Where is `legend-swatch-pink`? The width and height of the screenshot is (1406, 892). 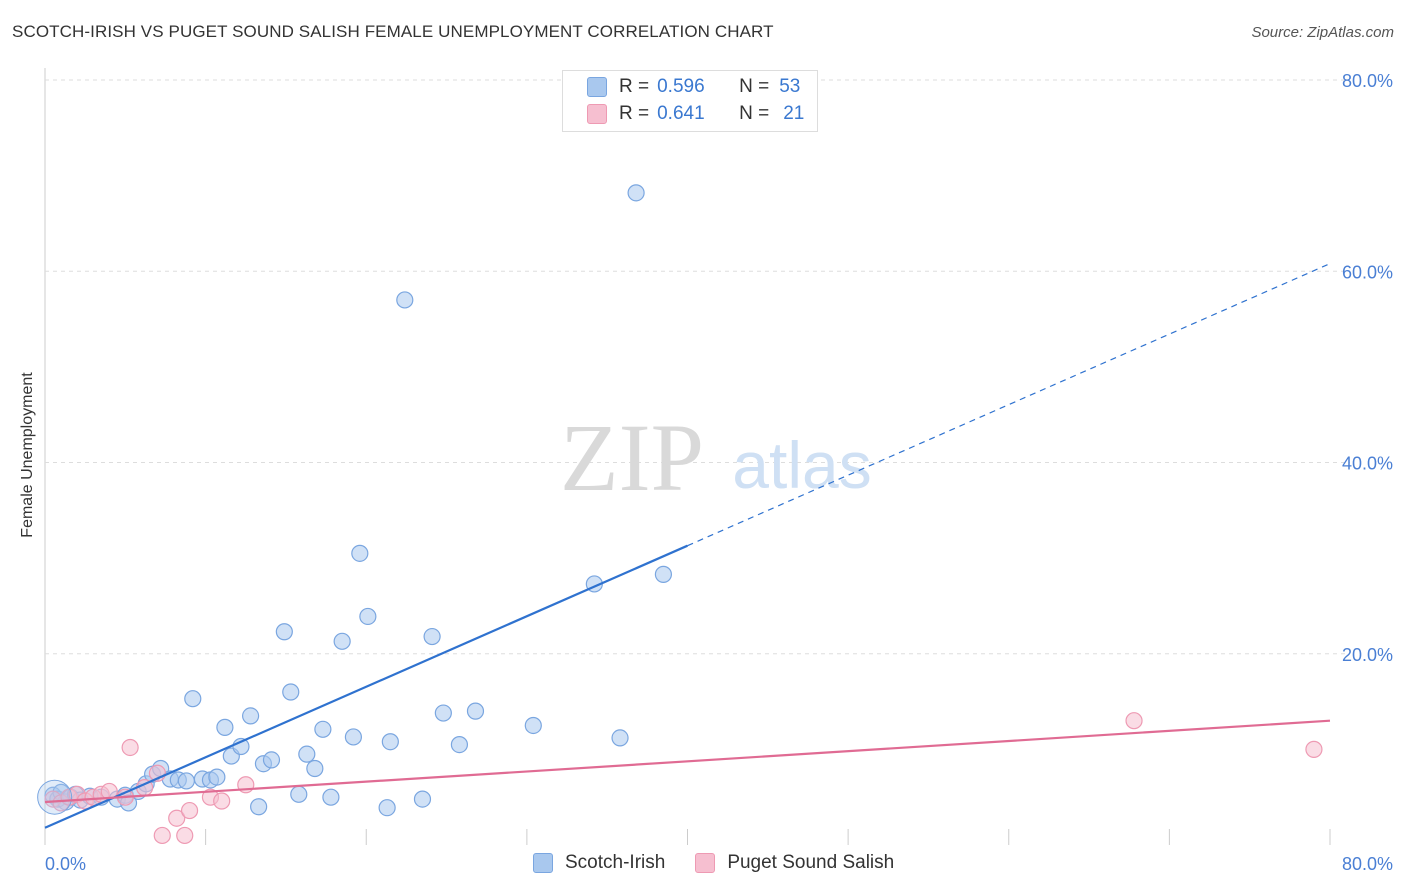 legend-swatch-pink is located at coordinates (597, 114).